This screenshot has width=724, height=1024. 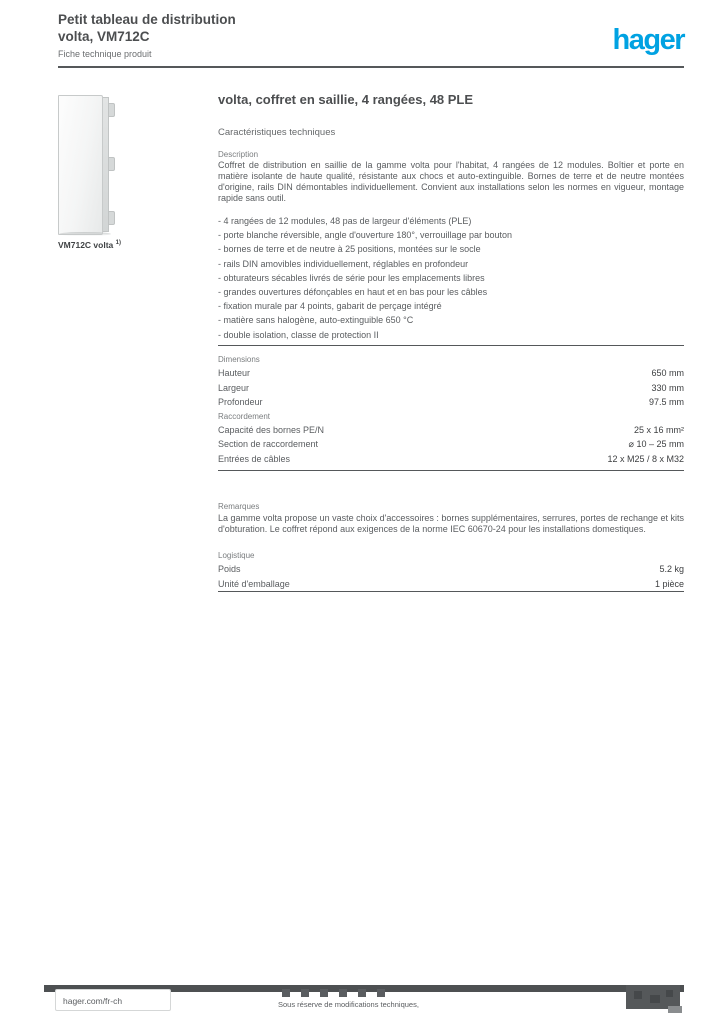 What do you see at coordinates (234, 373) in the screenshot?
I see `spec-key: Hauteur` at bounding box center [234, 373].